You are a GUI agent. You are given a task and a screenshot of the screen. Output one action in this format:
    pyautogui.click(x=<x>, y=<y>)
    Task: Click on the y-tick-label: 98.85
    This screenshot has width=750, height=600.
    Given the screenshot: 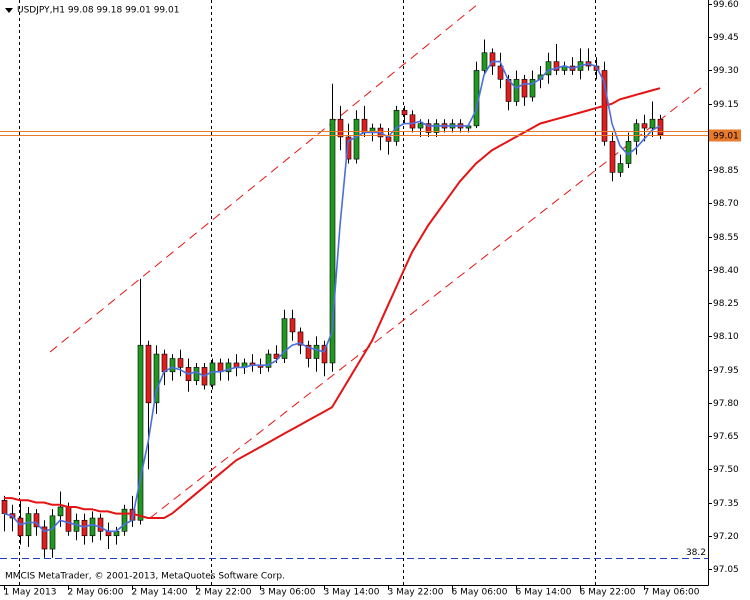 What is the action you would take?
    pyautogui.click(x=726, y=171)
    